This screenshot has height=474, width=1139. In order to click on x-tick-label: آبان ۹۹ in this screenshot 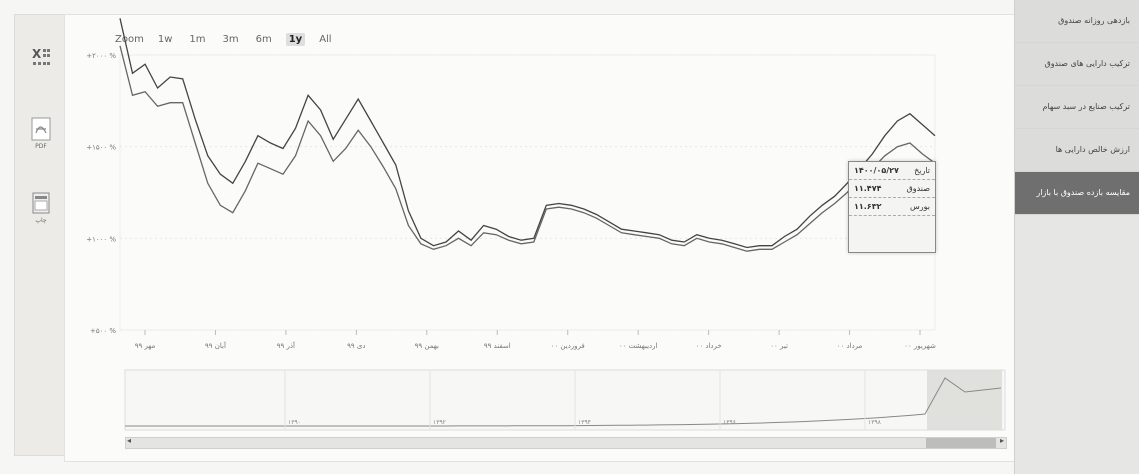, I will do `click(216, 345)`.